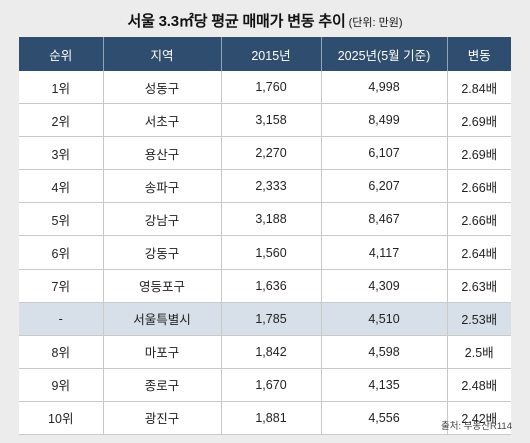 The image size is (530, 443). Describe the element at coordinates (479, 88) in the screenshot. I see `cell-change: 2.84배` at that location.